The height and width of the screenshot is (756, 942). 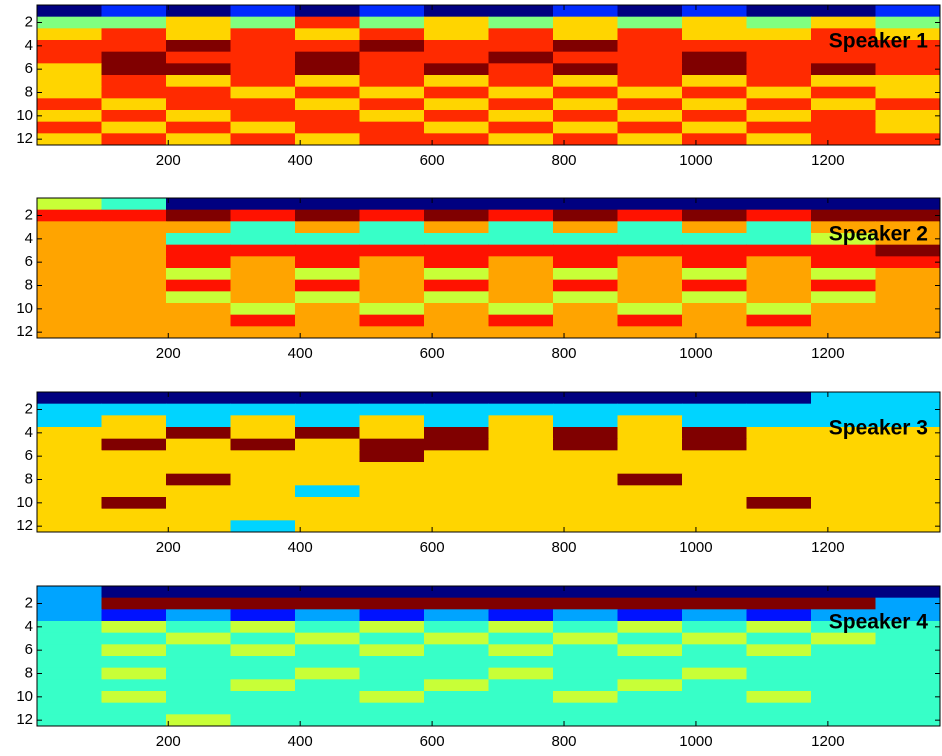 I want to click on y-tick-label: 6, so click(x=29, y=261).